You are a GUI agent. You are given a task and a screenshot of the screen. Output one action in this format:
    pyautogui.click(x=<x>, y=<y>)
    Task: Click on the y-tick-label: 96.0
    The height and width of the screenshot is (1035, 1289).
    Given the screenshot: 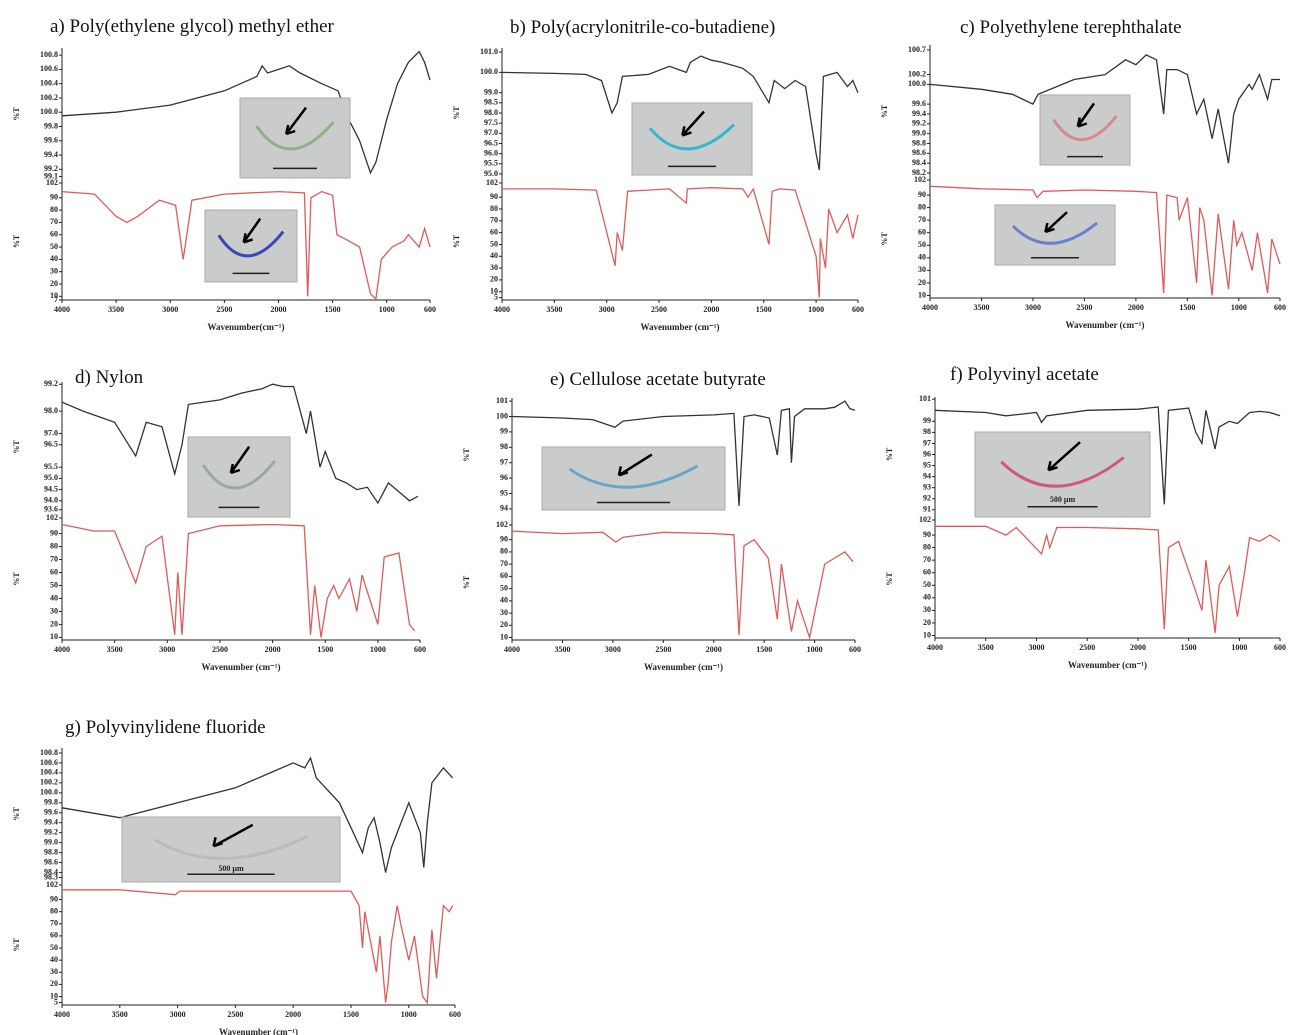 What is the action you would take?
    pyautogui.click(x=491, y=152)
    